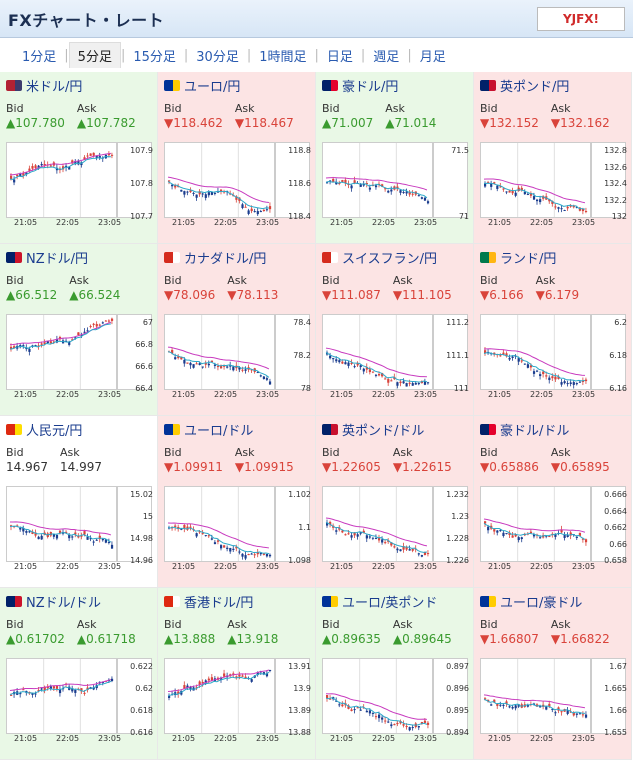 Image resolution: width=633 pixels, height=766 pixels. I want to click on tab-5: 日足, so click(339, 57).